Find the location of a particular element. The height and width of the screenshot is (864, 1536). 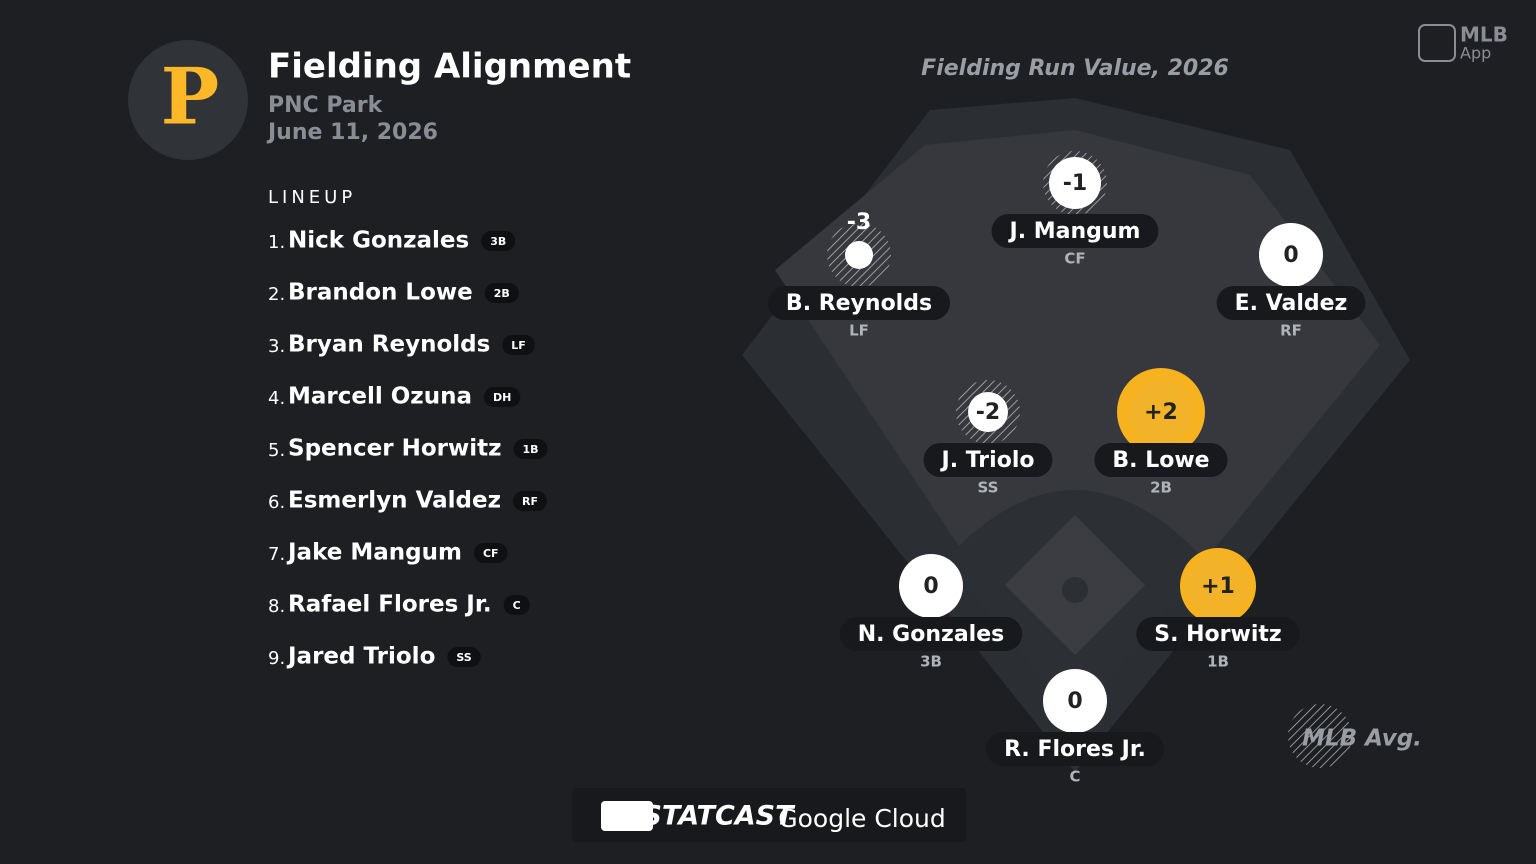

fielder-position: CF is located at coordinates (1074, 259).